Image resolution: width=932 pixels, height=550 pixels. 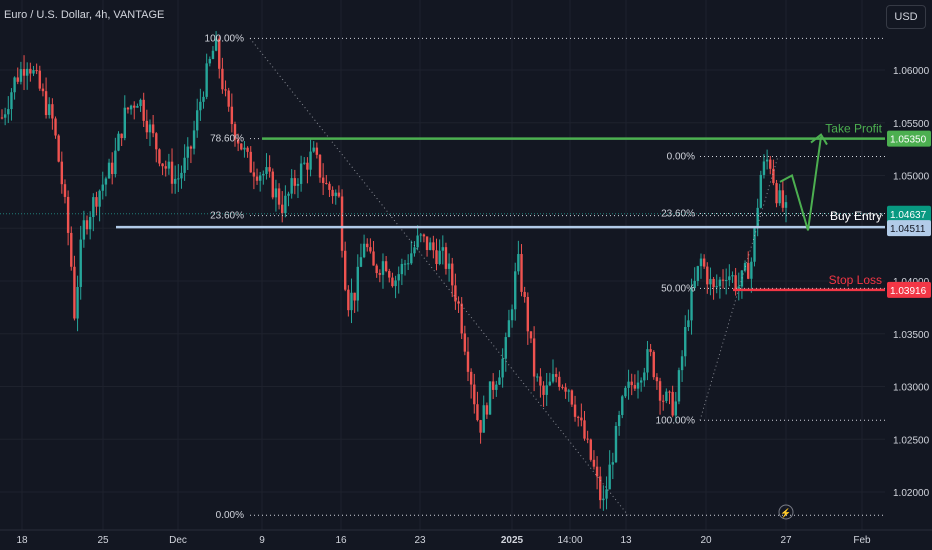 I want to click on x-tick-label: 18, so click(x=22, y=540).